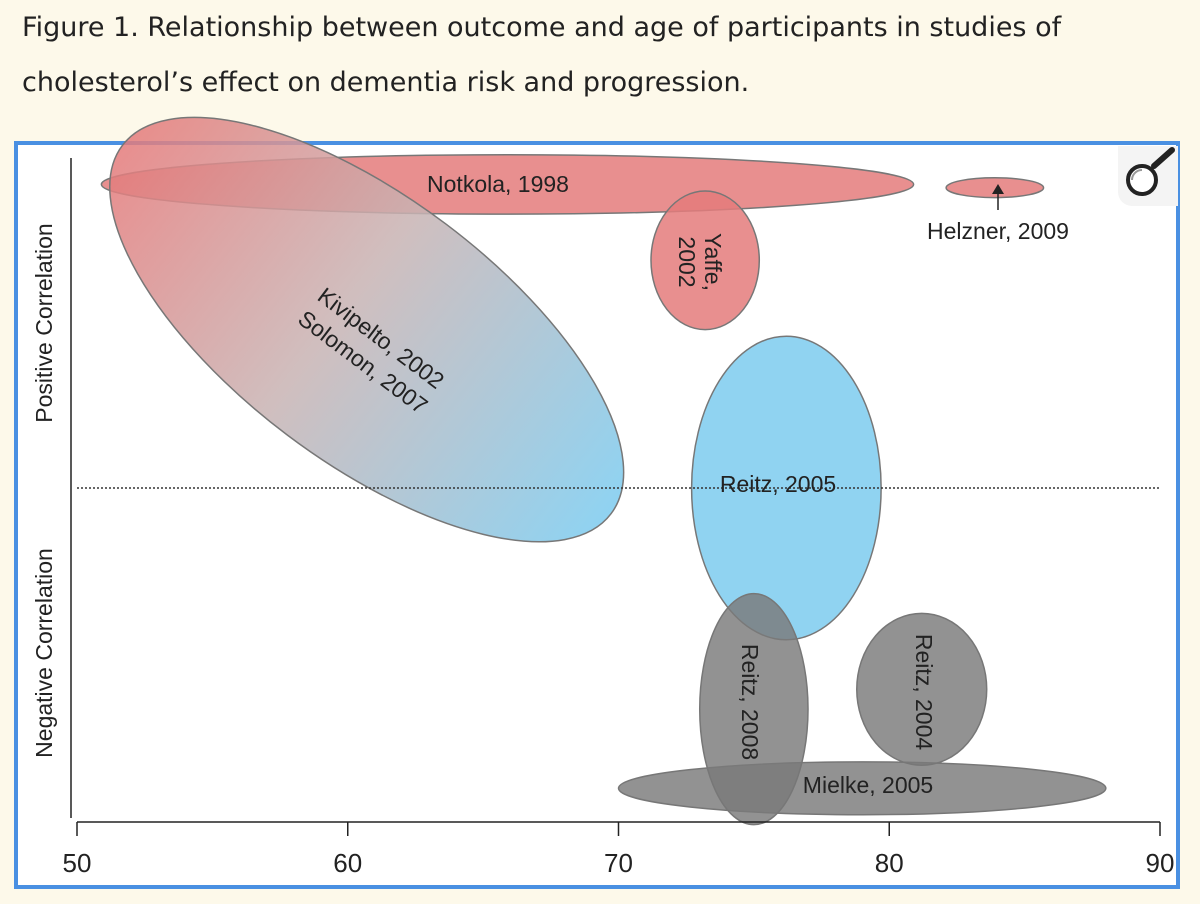 The image size is (1200, 904). I want to click on x-tick-label-90: 90, so click(1160, 863).